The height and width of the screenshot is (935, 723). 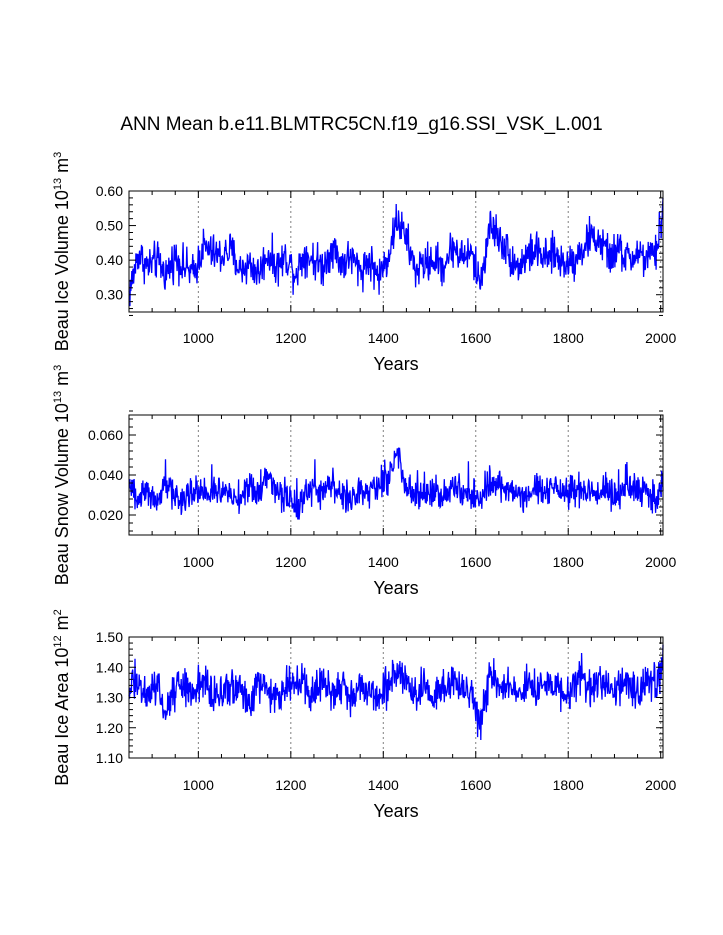 I want to click on y-axis-label: Beau Ice Volume 1013 m3, so click(x=62, y=252).